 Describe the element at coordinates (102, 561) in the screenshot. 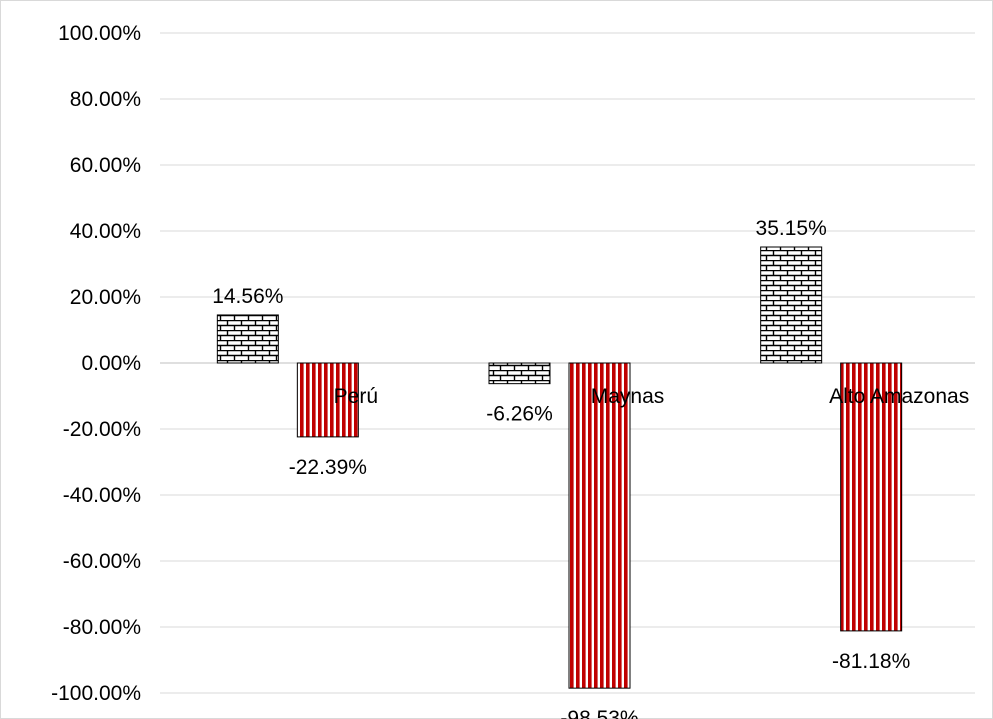

I see `y-tick-label: -60.00%` at that location.